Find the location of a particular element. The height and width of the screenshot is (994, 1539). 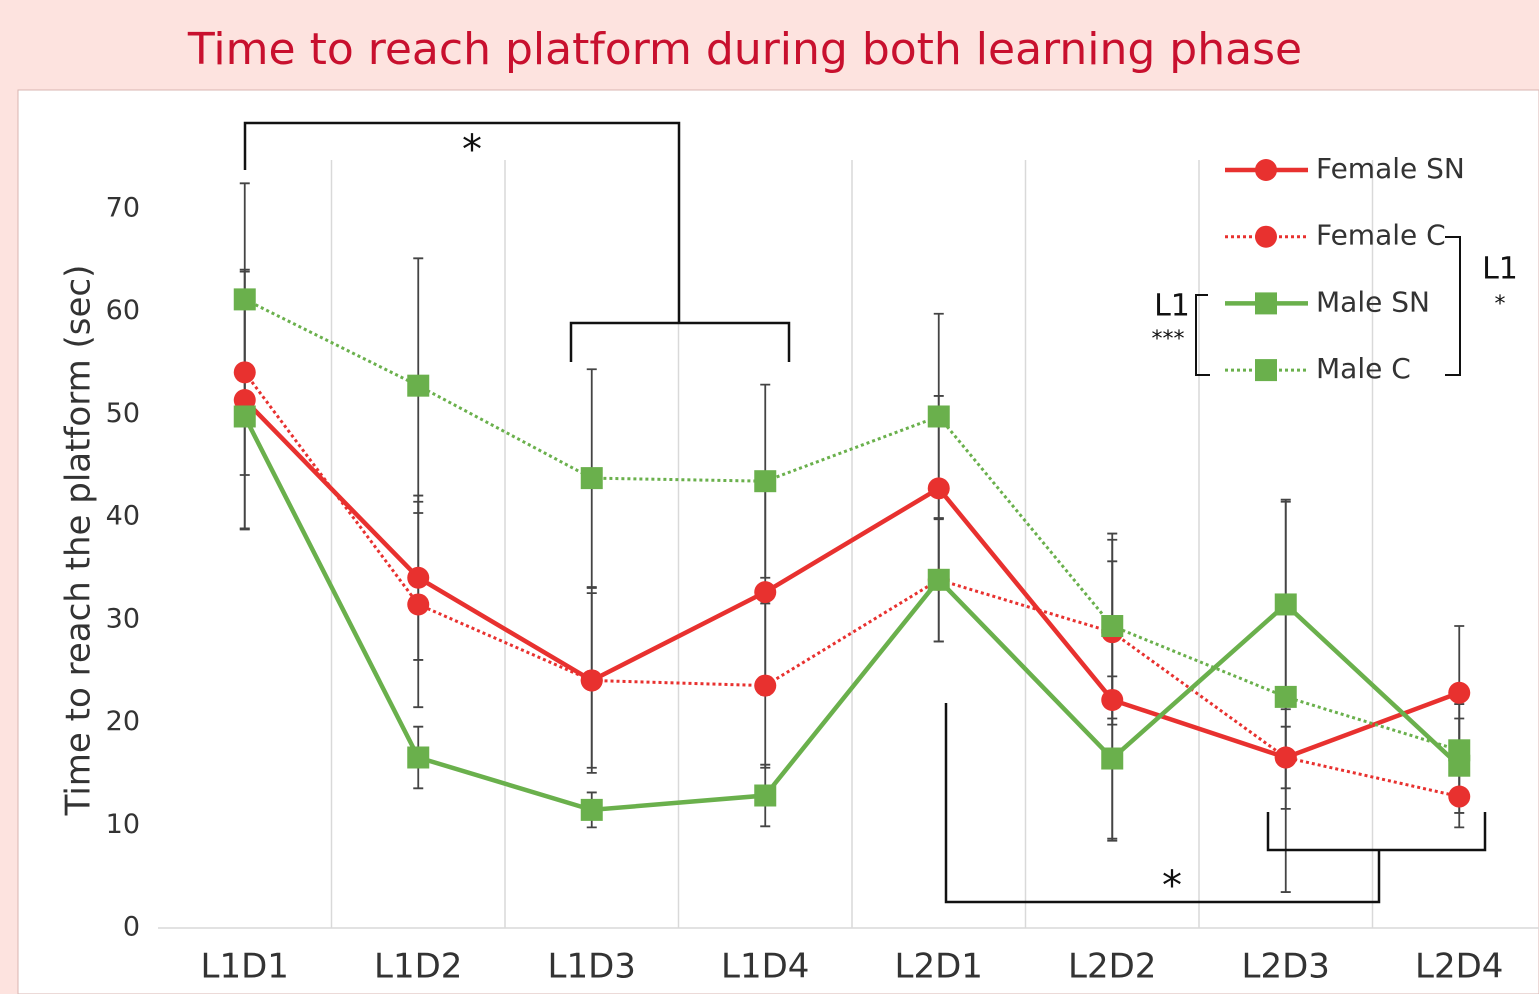

legend-bracket is located at coordinates (1328, 306).